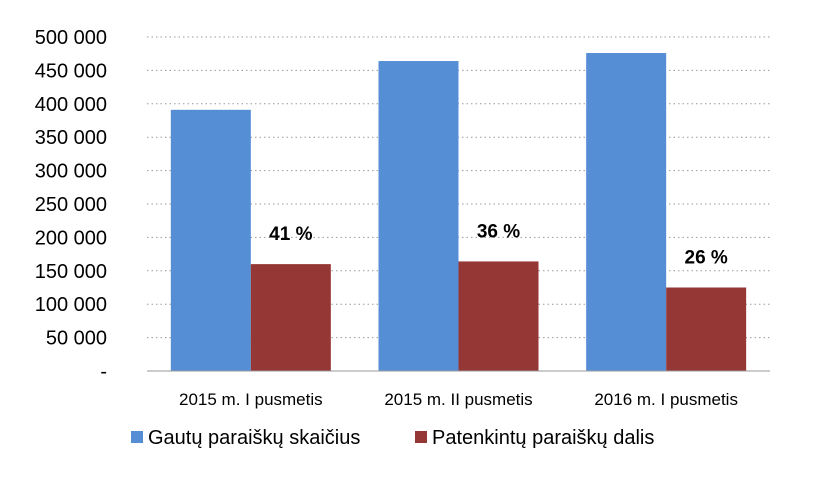 Image resolution: width=817 pixels, height=488 pixels. Describe the element at coordinates (421, 437) in the screenshot. I see `legend-item-approved-swatch` at that location.